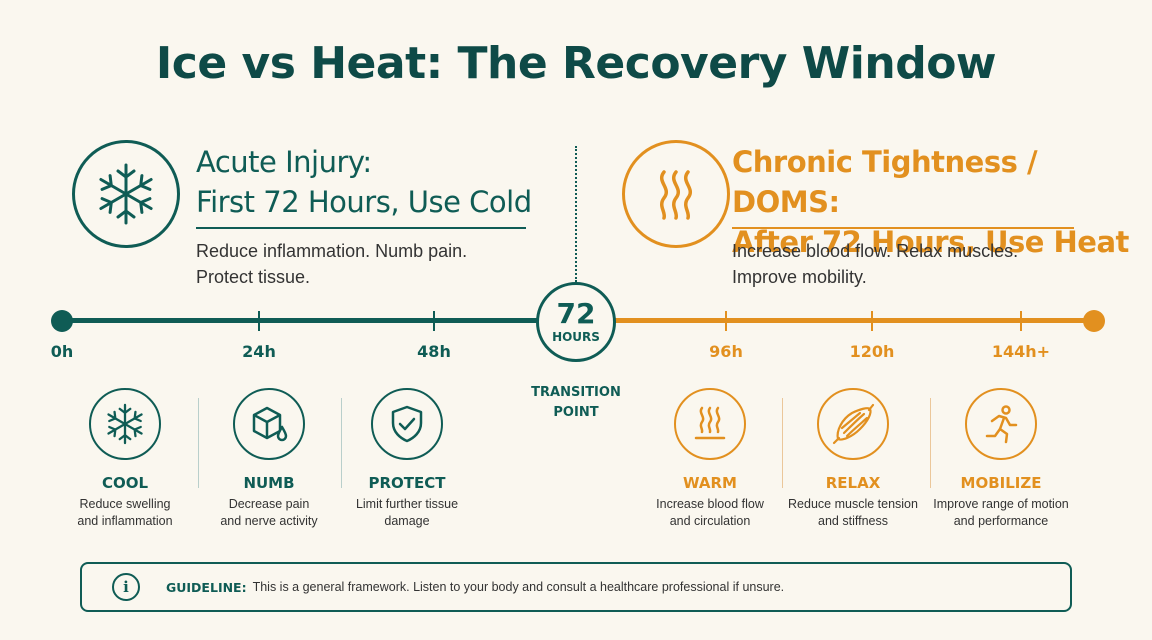 The width and height of the screenshot is (1152, 640). Describe the element at coordinates (364, 202) in the screenshot. I see `cold-heading-line2: First 72 Hours, Use Cold` at that location.